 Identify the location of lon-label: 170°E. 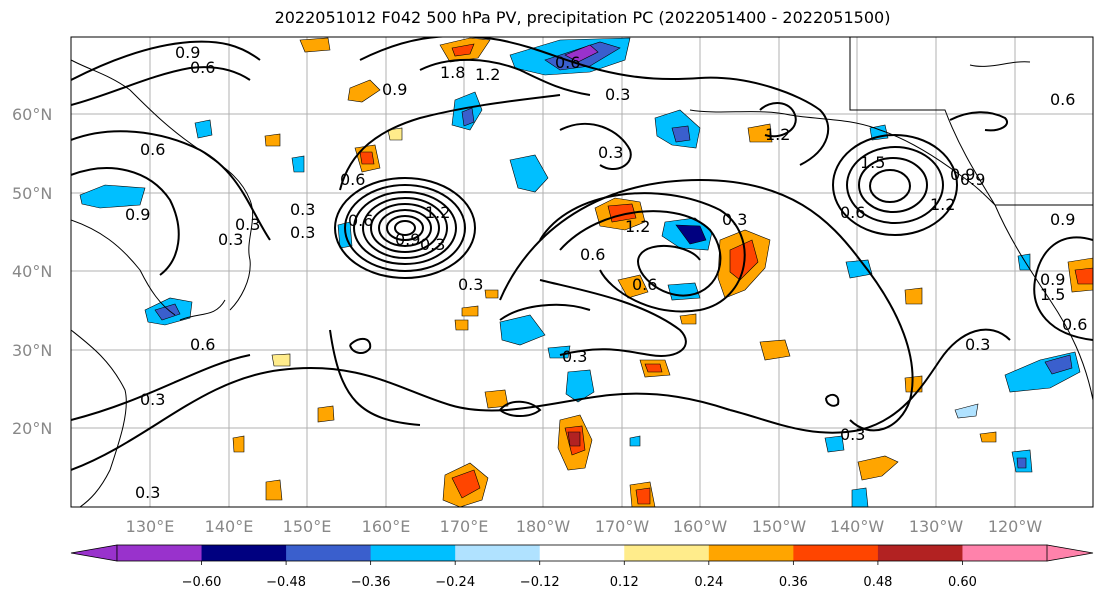
(464, 526).